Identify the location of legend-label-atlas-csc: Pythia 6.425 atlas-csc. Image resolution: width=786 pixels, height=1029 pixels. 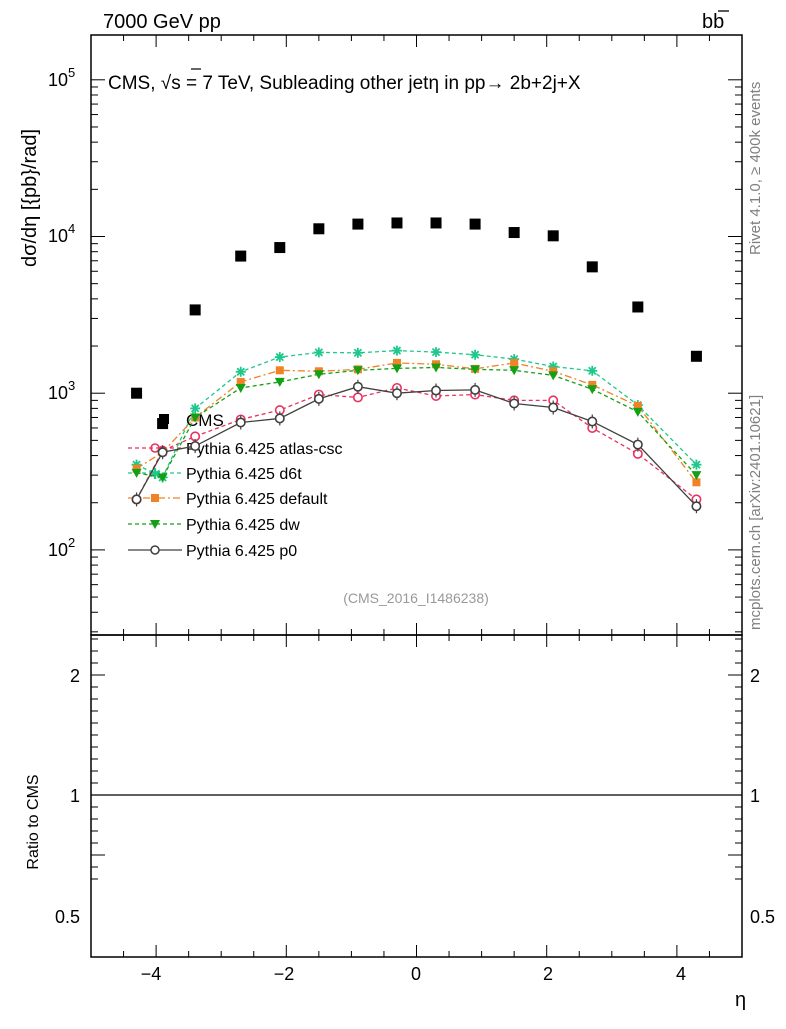
(264, 449).